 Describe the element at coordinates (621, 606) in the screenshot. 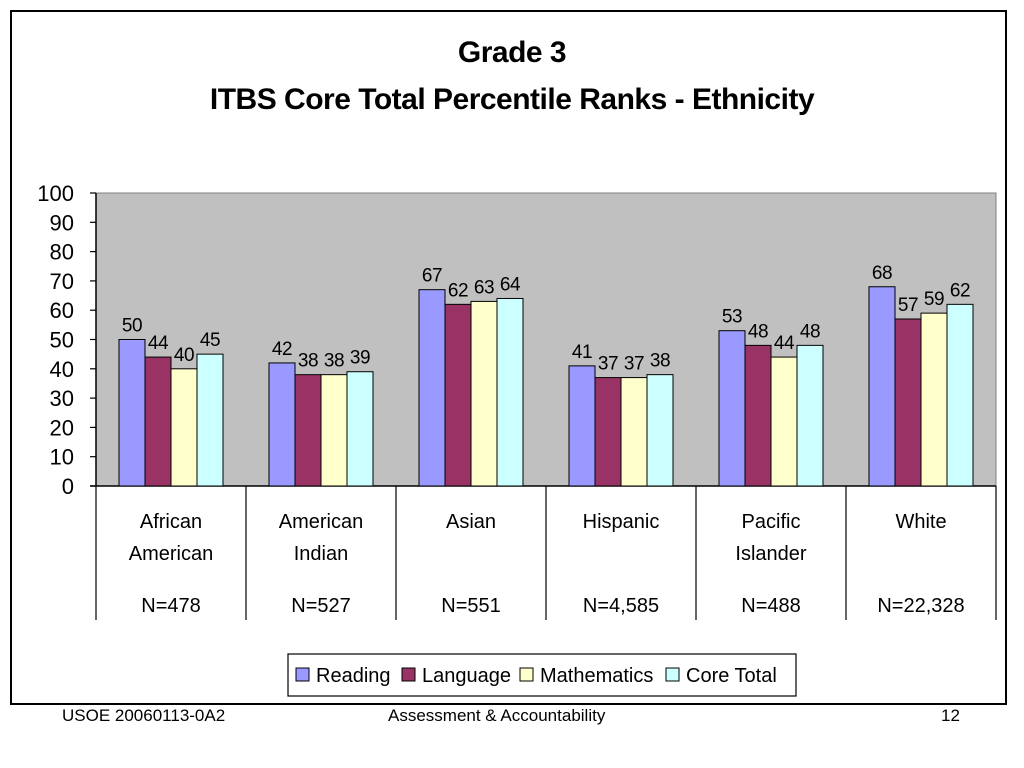

I see `x-category-count: N=4,585` at that location.